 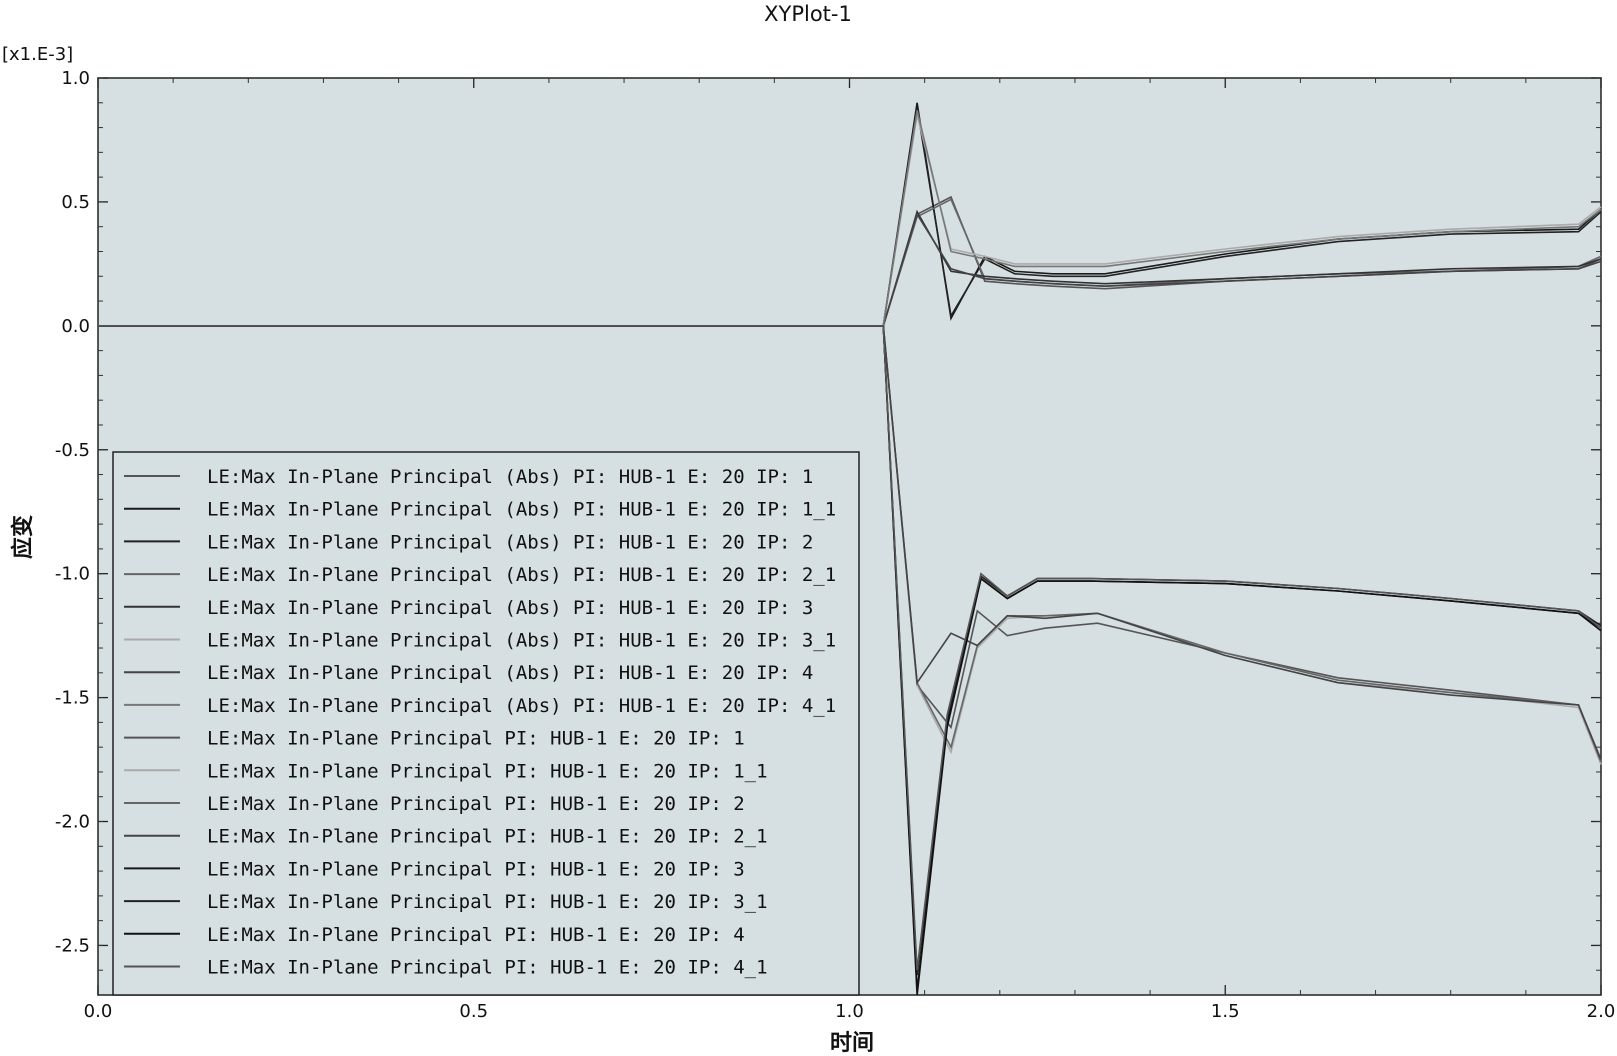 I want to click on y-tick-label: -2.0, so click(x=72, y=822).